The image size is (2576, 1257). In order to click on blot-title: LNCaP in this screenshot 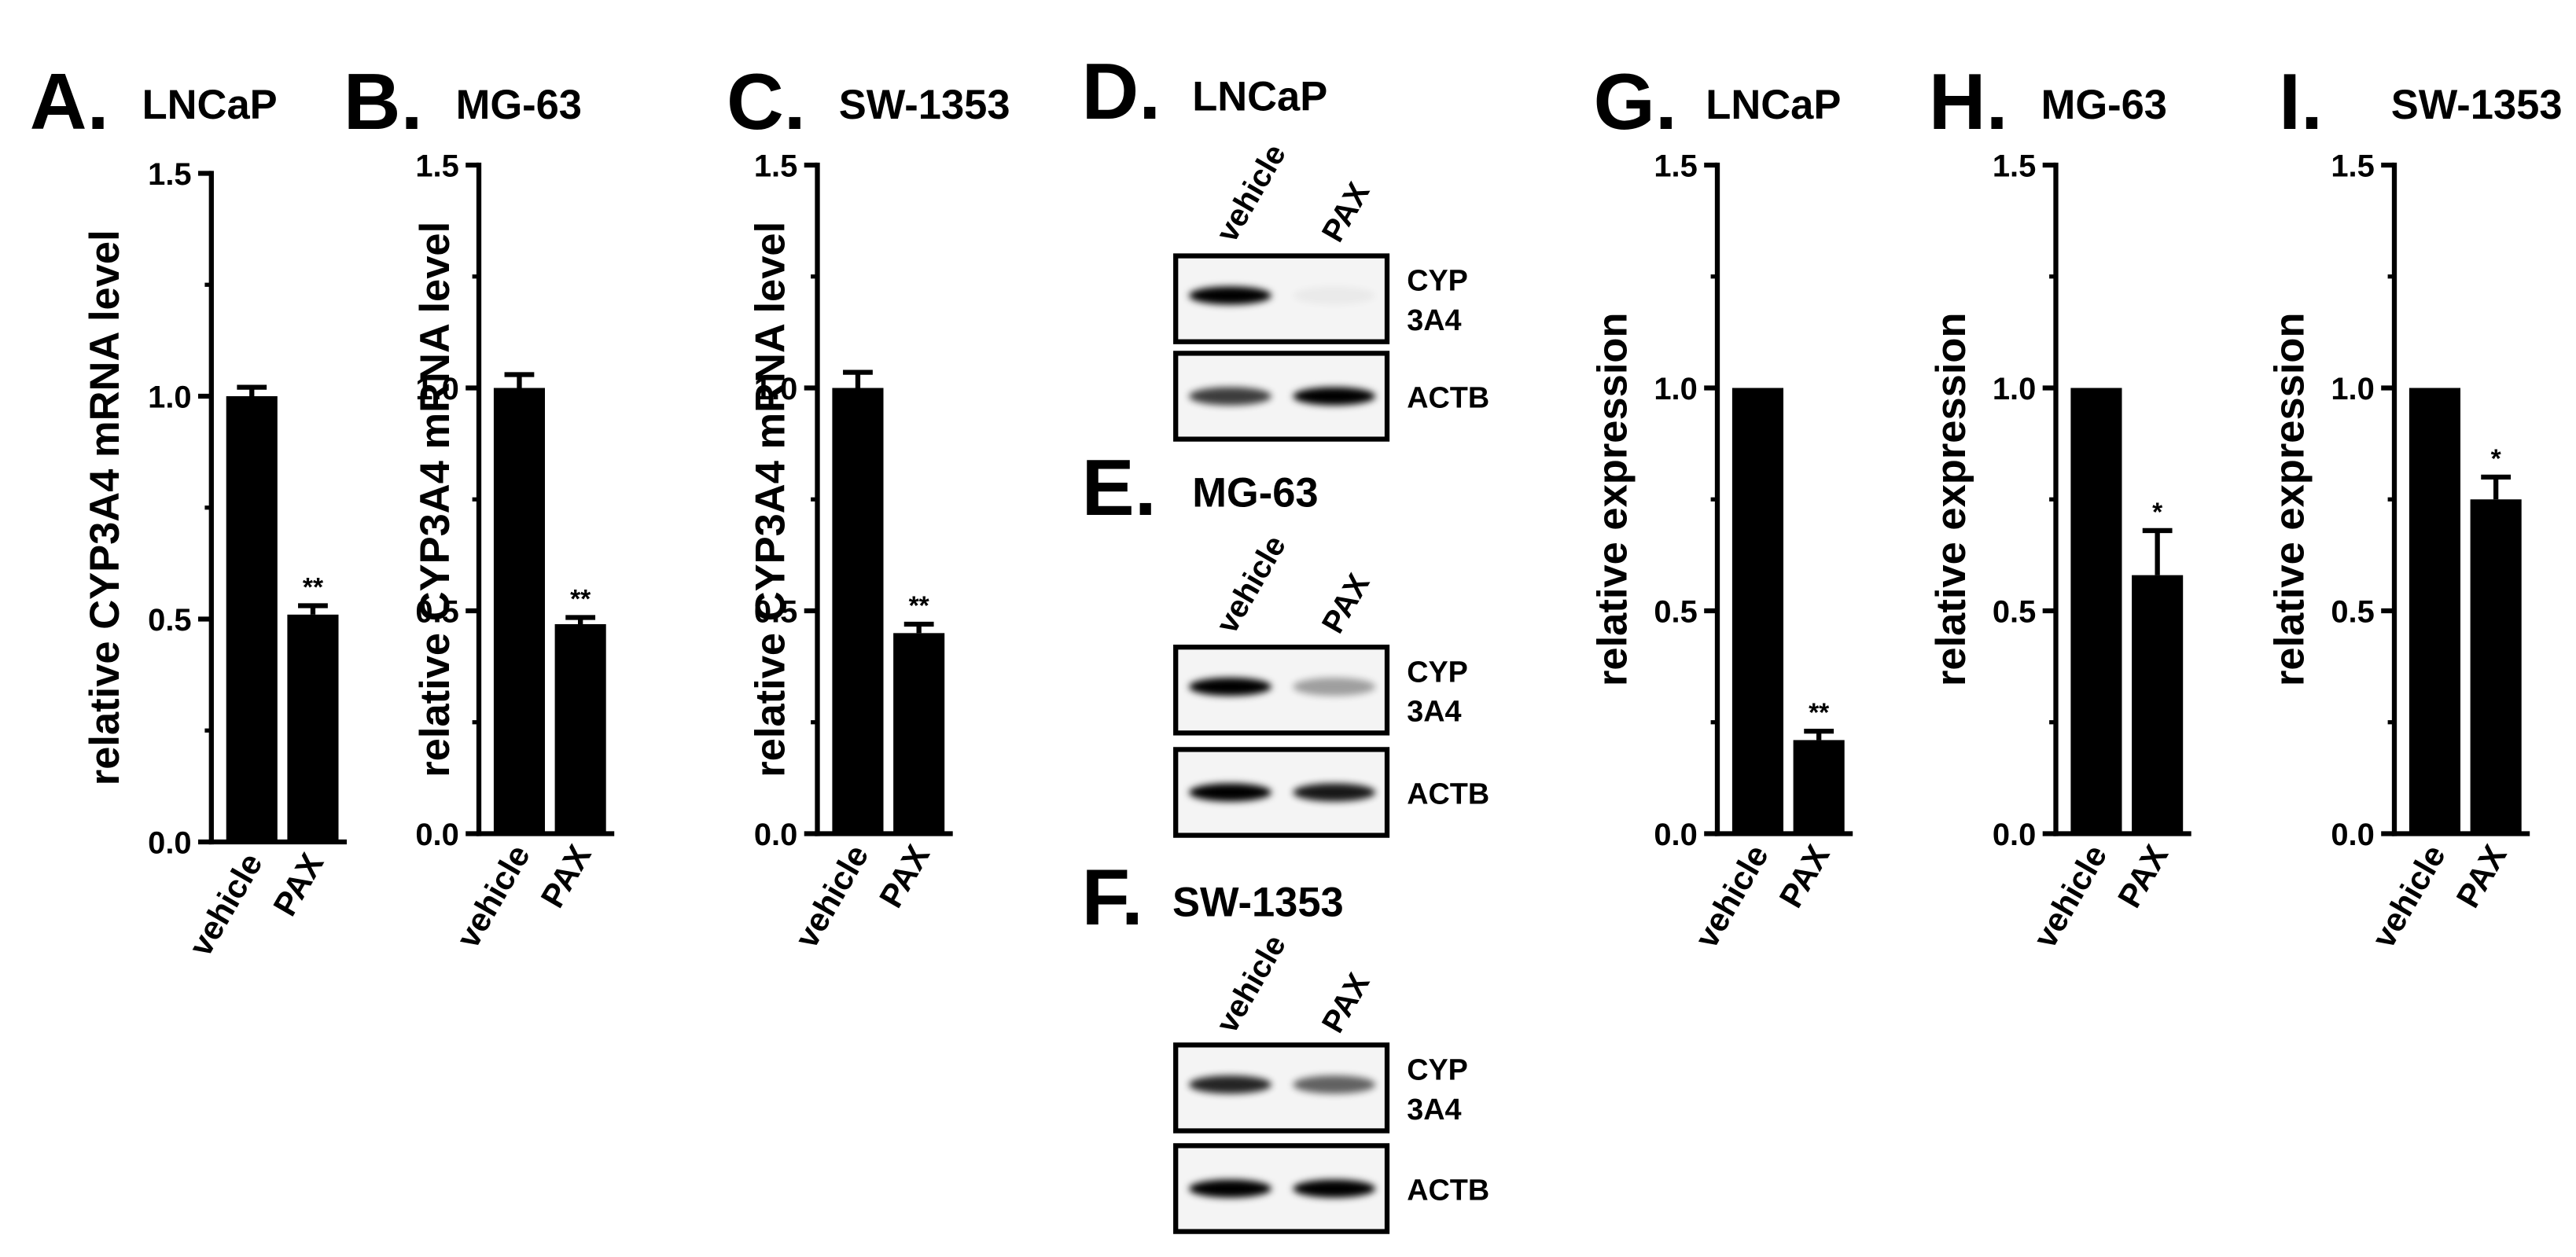, I will do `click(1259, 97)`.